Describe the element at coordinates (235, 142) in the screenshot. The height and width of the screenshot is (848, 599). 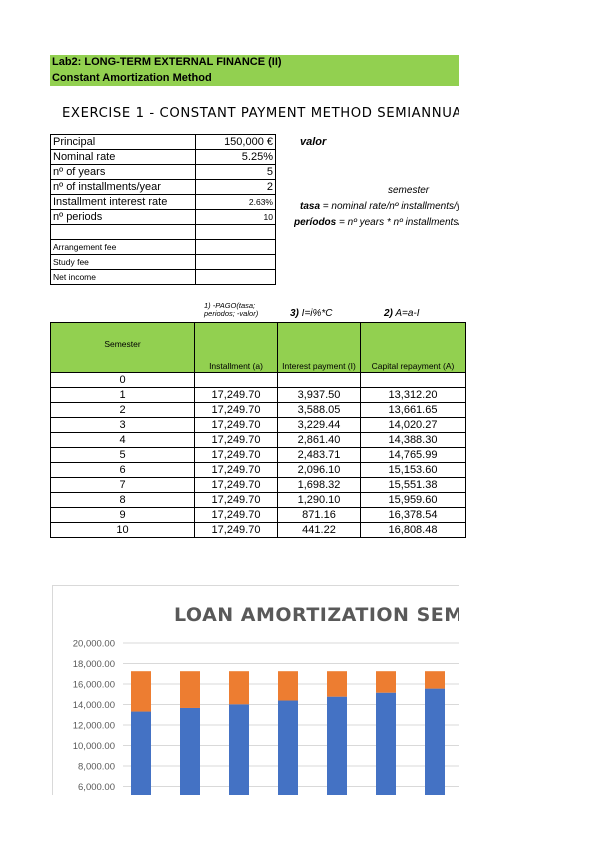
I see `param-value: 150,000 €` at that location.